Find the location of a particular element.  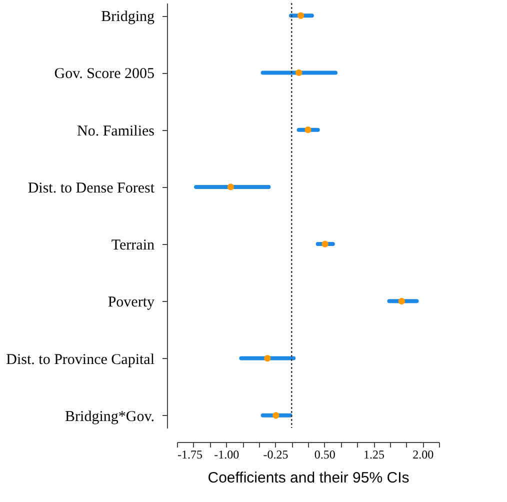

y-tick-label: No. Families is located at coordinates (116, 131).